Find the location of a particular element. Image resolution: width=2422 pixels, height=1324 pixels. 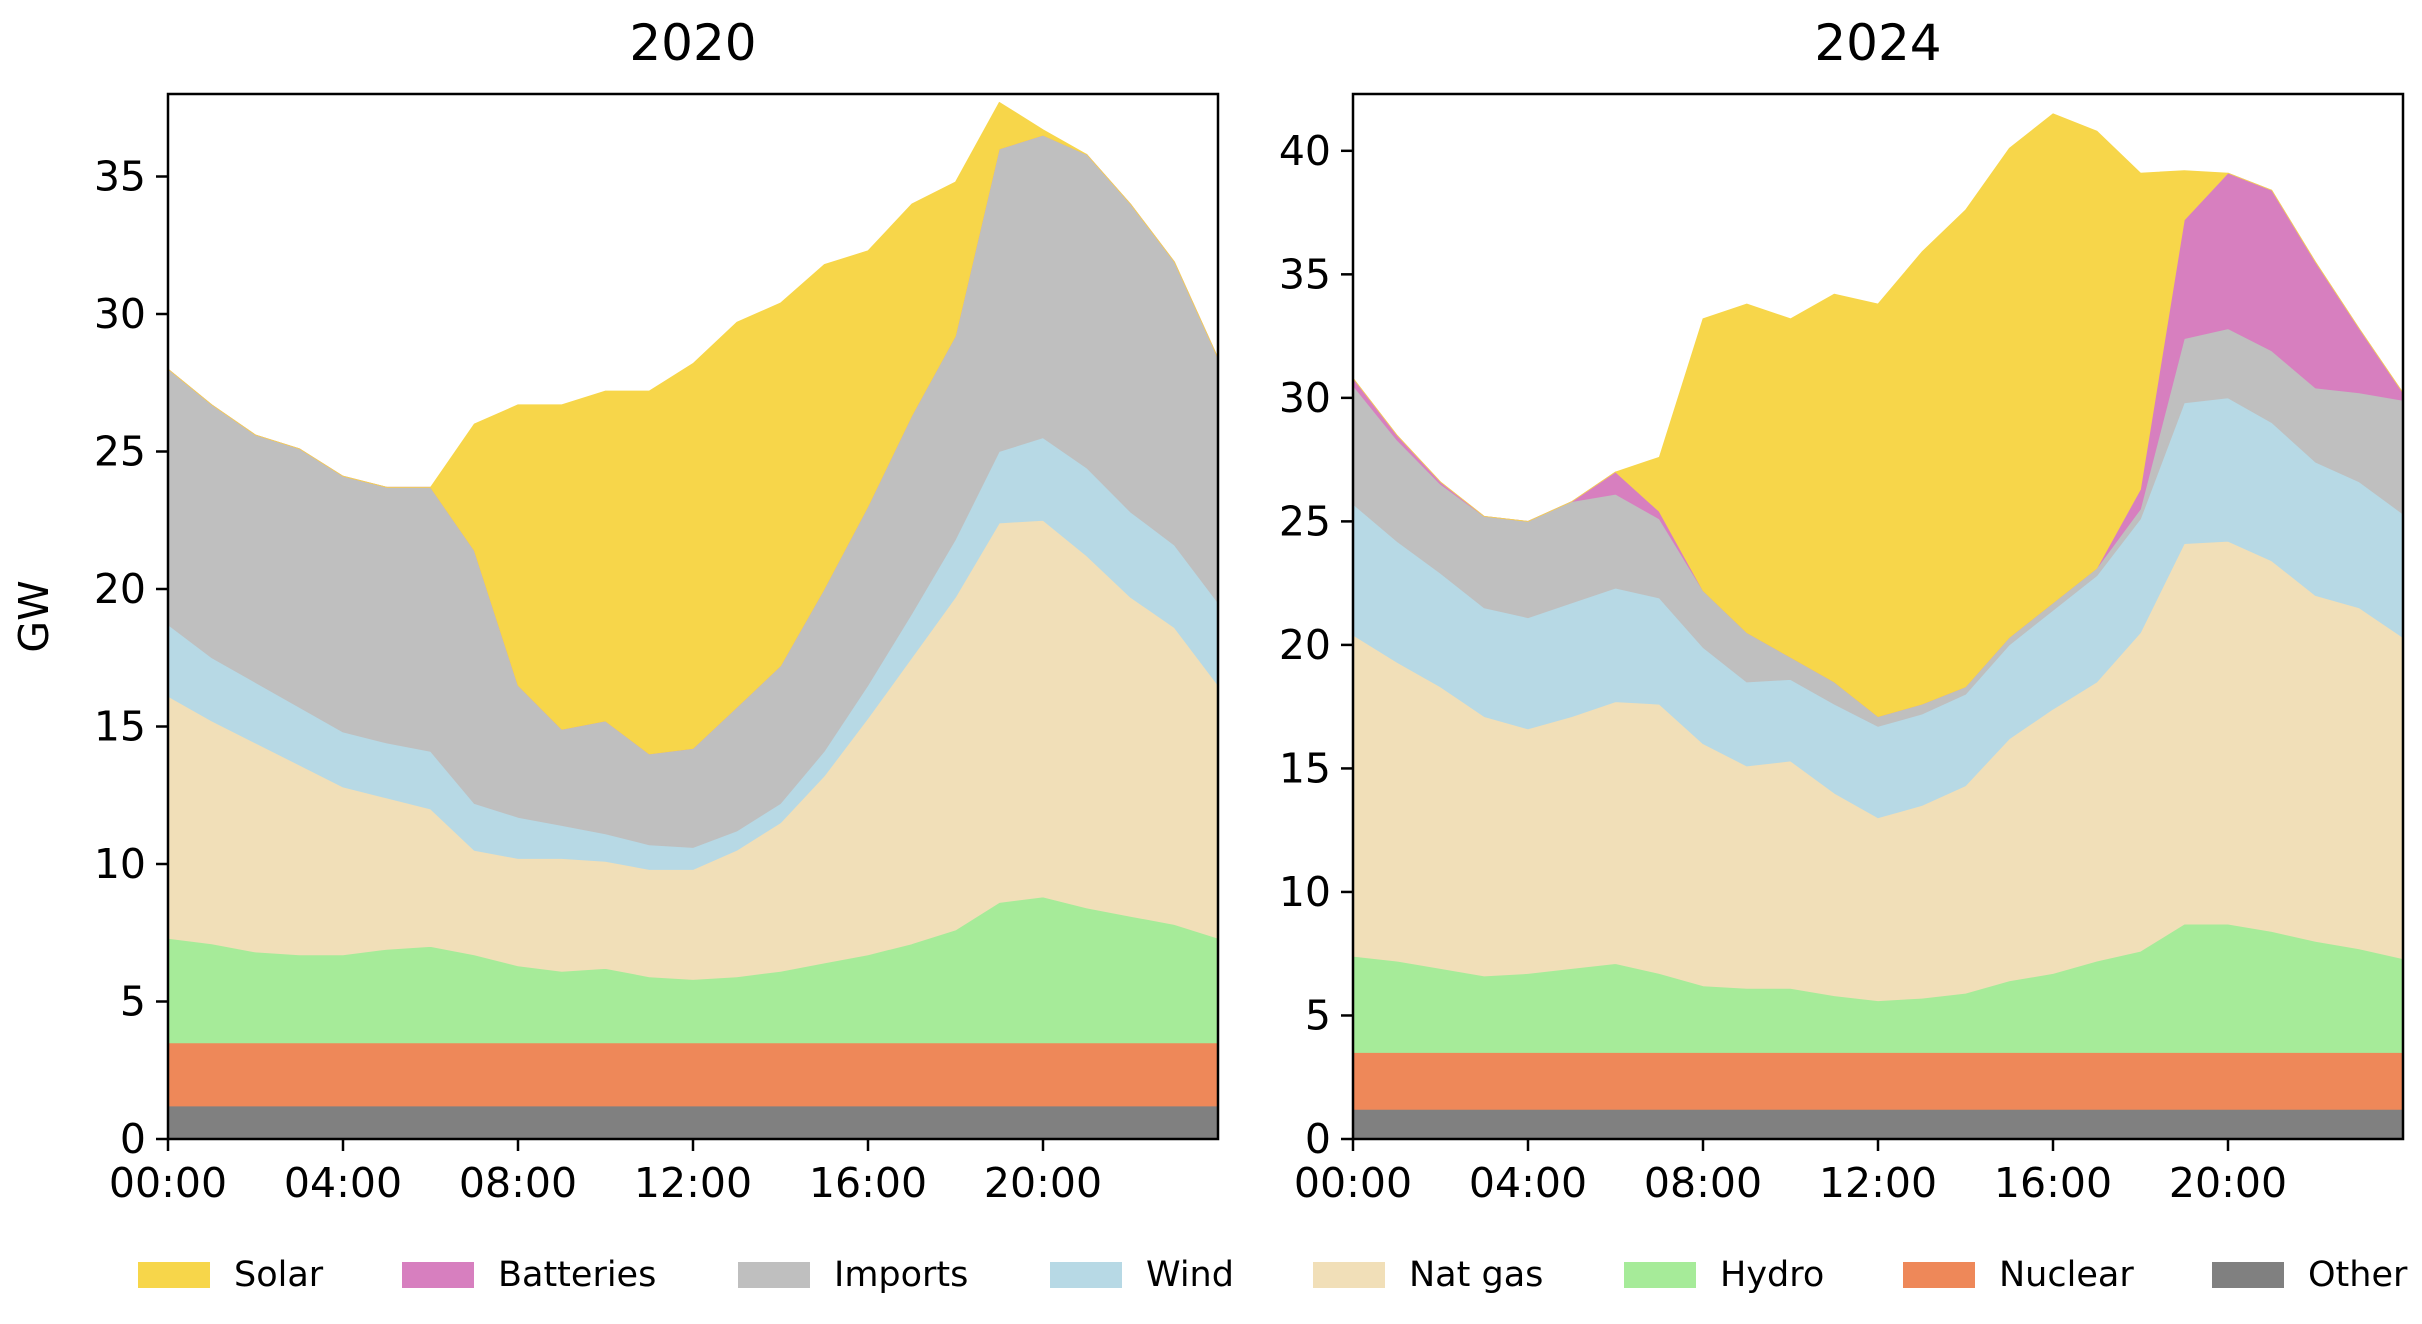

y-tick-label-2020: 20 is located at coordinates (120, 589).